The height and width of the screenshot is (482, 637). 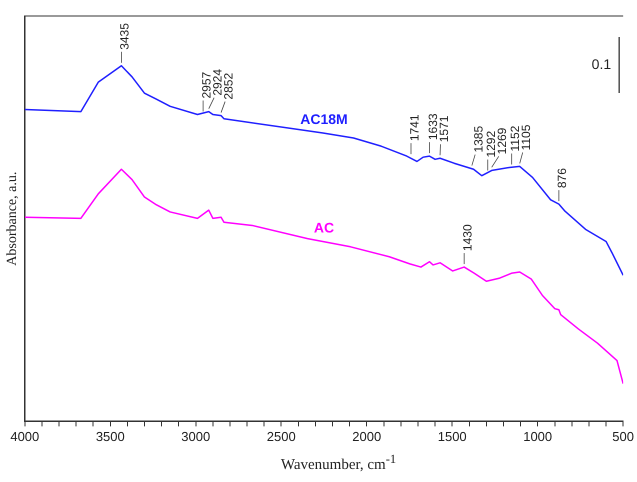 I want to click on annotation: 876, so click(x=562, y=178).